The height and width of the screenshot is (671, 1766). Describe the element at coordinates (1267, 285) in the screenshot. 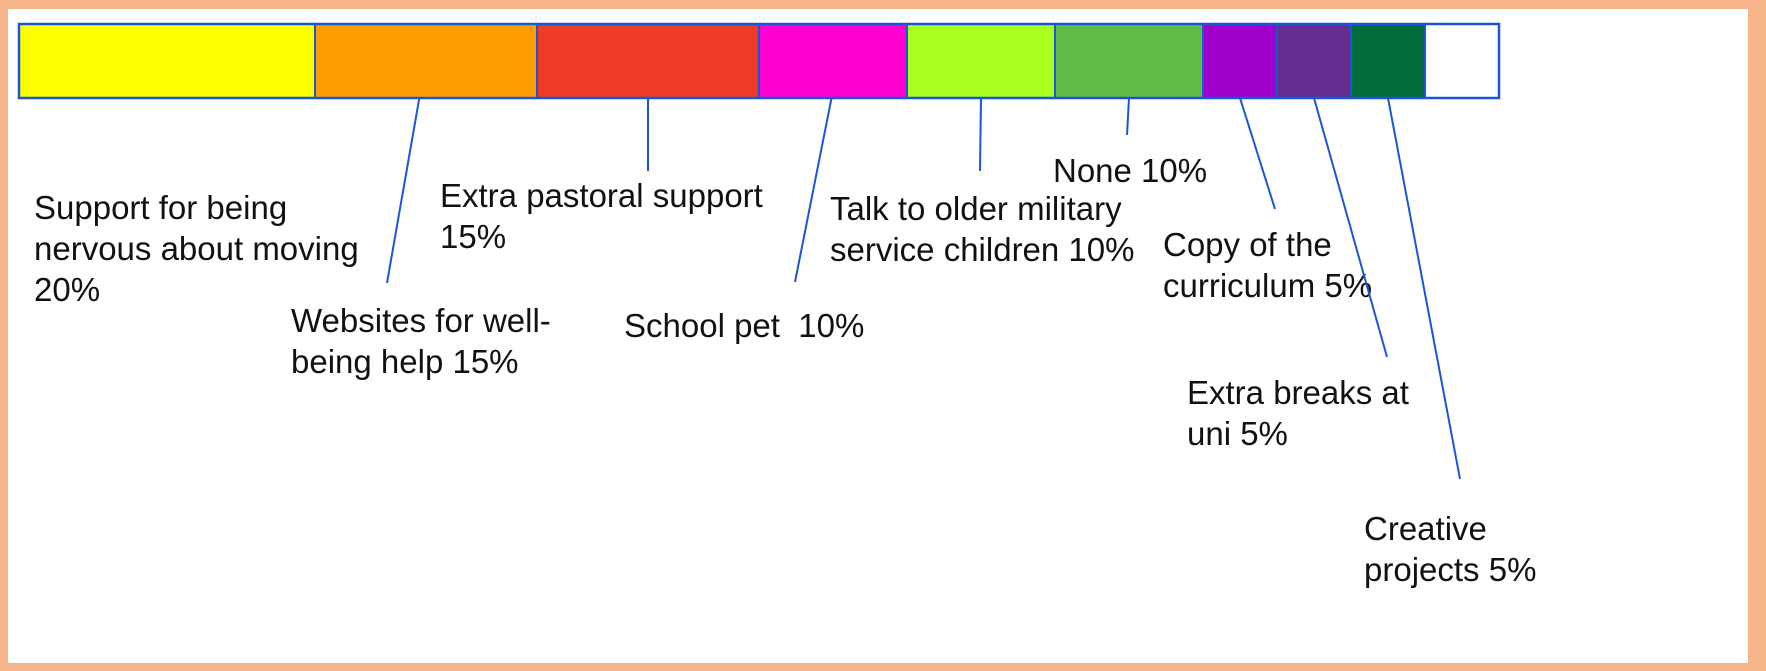

I see `segment-label-line: curriculum 5%` at that location.